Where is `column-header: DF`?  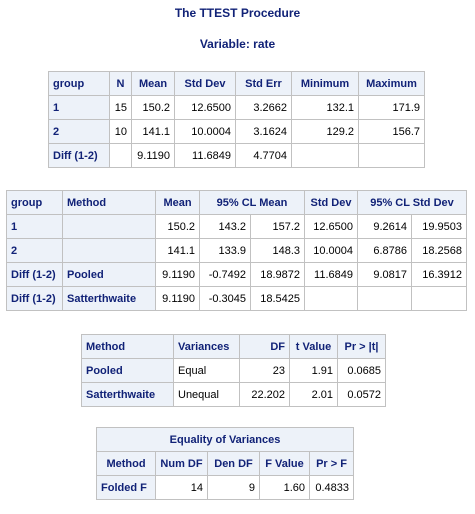 column-header: DF is located at coordinates (264, 346).